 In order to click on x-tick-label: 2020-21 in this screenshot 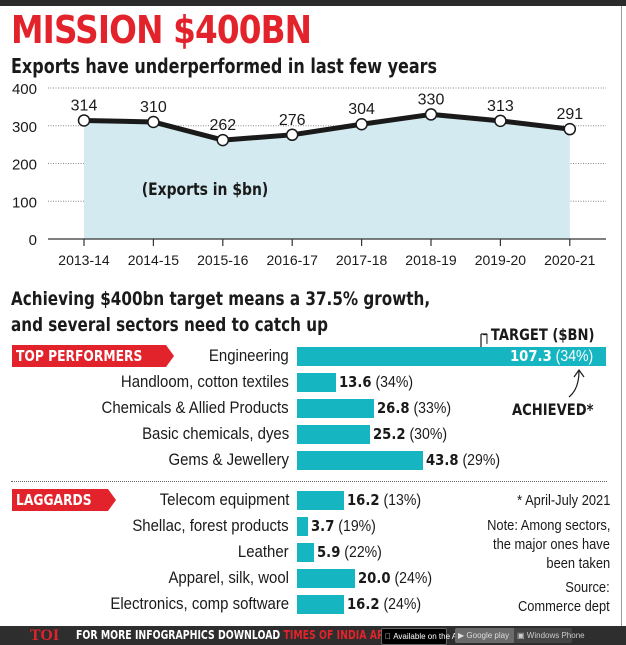, I will do `click(570, 260)`.